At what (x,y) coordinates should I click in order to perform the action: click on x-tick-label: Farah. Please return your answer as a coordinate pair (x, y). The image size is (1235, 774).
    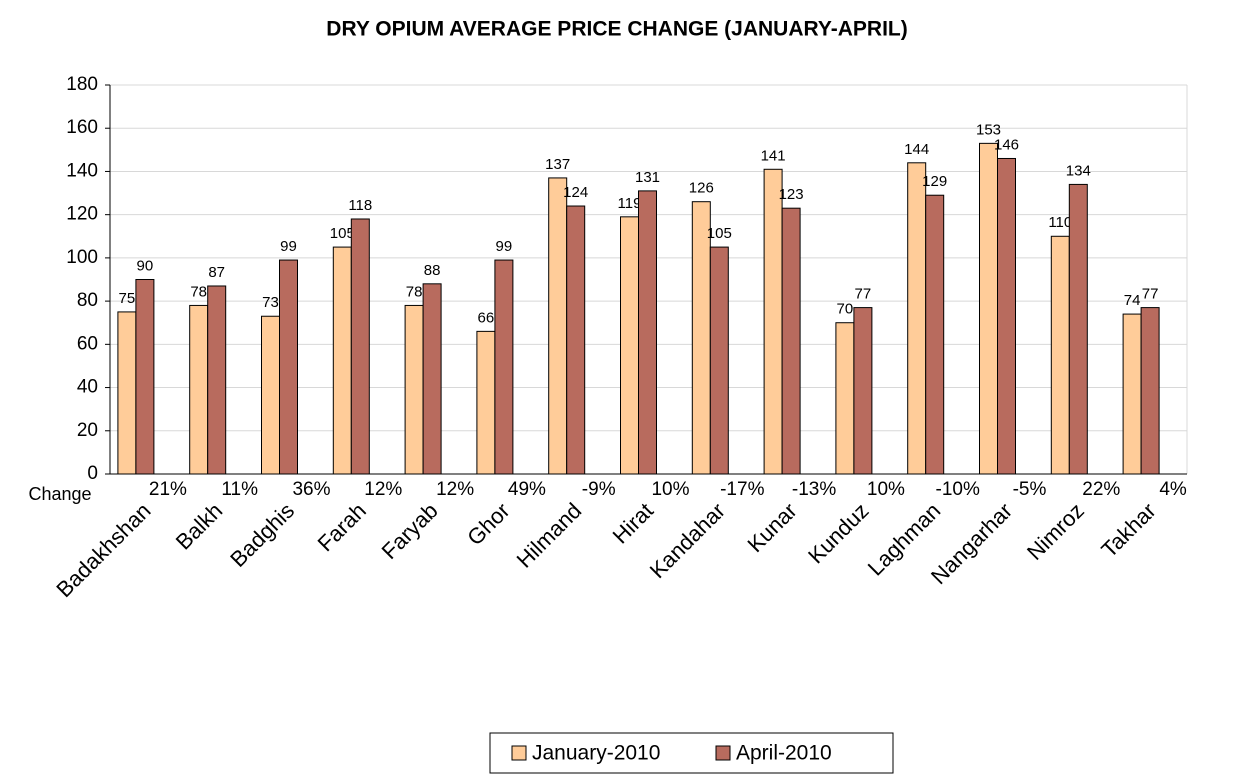
    Looking at the image, I should click on (342, 527).